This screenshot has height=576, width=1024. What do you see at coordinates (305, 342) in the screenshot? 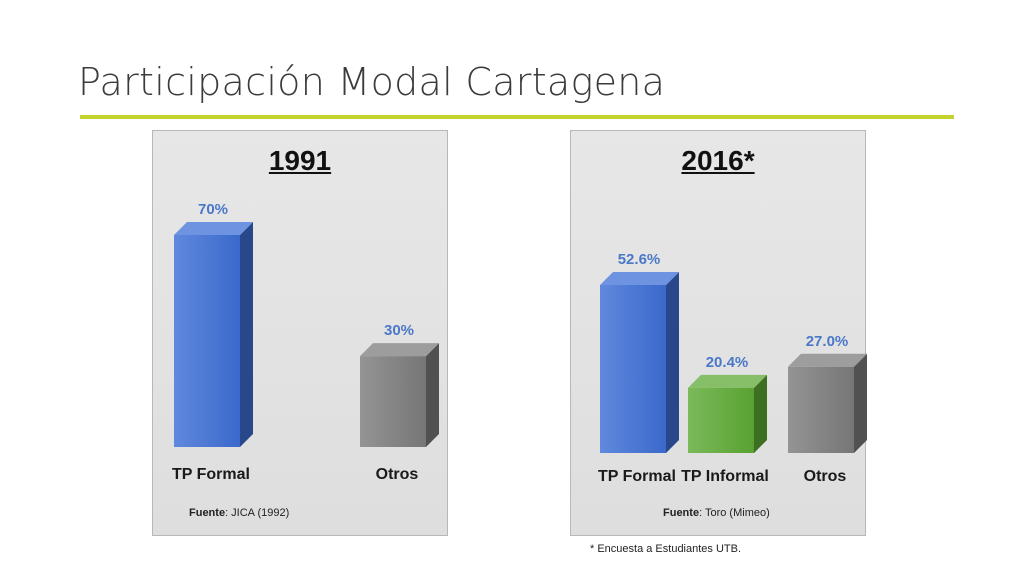
I see `bar-chart-1991: 70% TP Formal 30% Otros` at bounding box center [305, 342].